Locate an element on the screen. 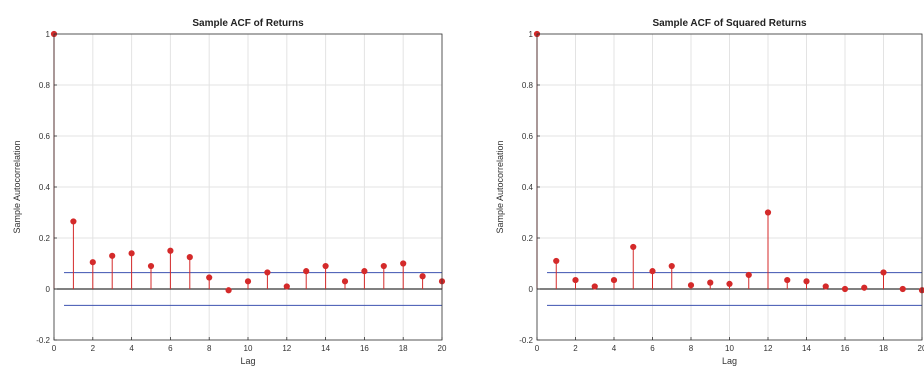  chart-title: Sample ACF of Returns is located at coordinates (248, 23).